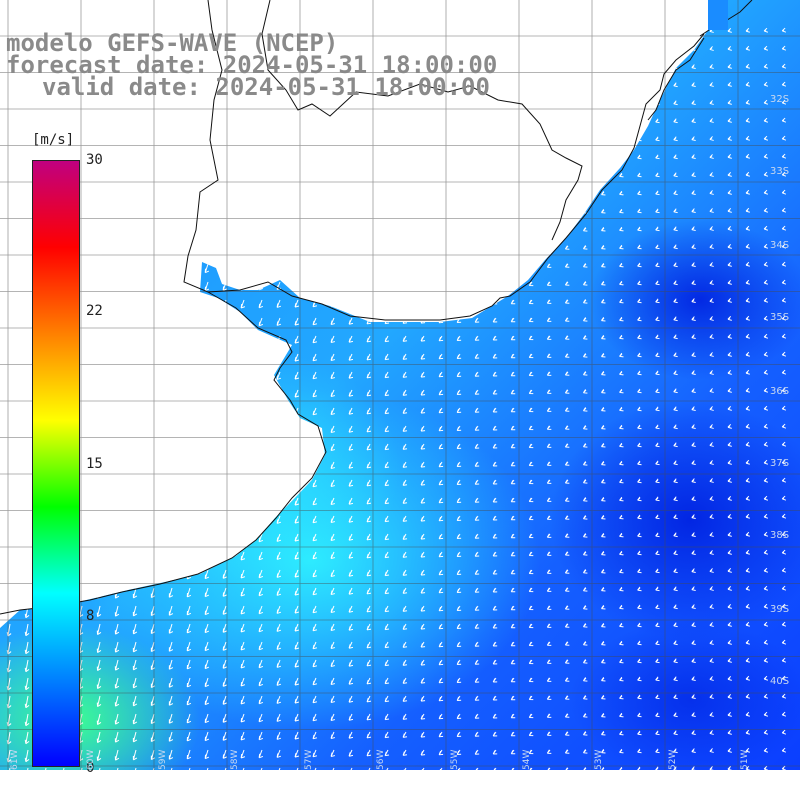 The width and height of the screenshot is (800, 800). Describe the element at coordinates (94, 160) in the screenshot. I see `colorbar-tick-30: 30` at that location.